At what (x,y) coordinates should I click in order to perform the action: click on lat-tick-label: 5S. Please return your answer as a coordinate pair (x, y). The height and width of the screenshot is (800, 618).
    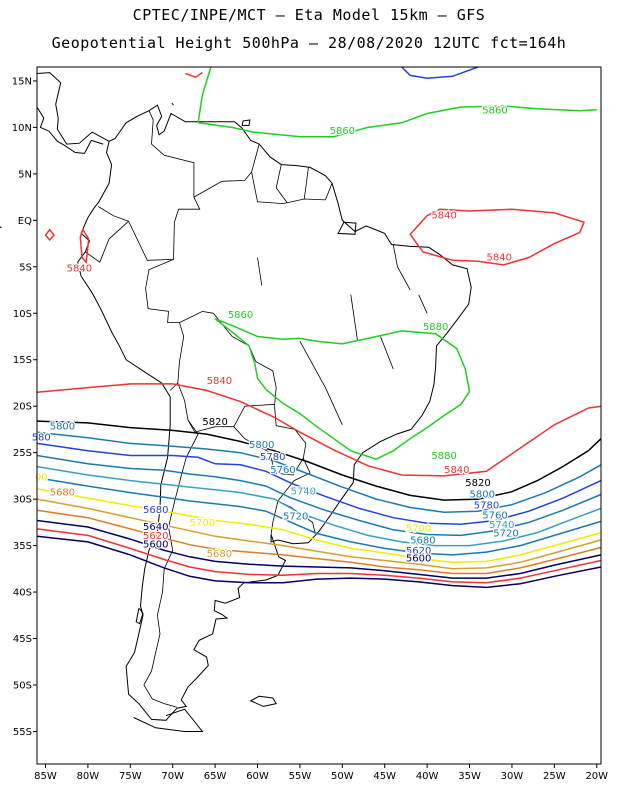
    Looking at the image, I should click on (25, 267).